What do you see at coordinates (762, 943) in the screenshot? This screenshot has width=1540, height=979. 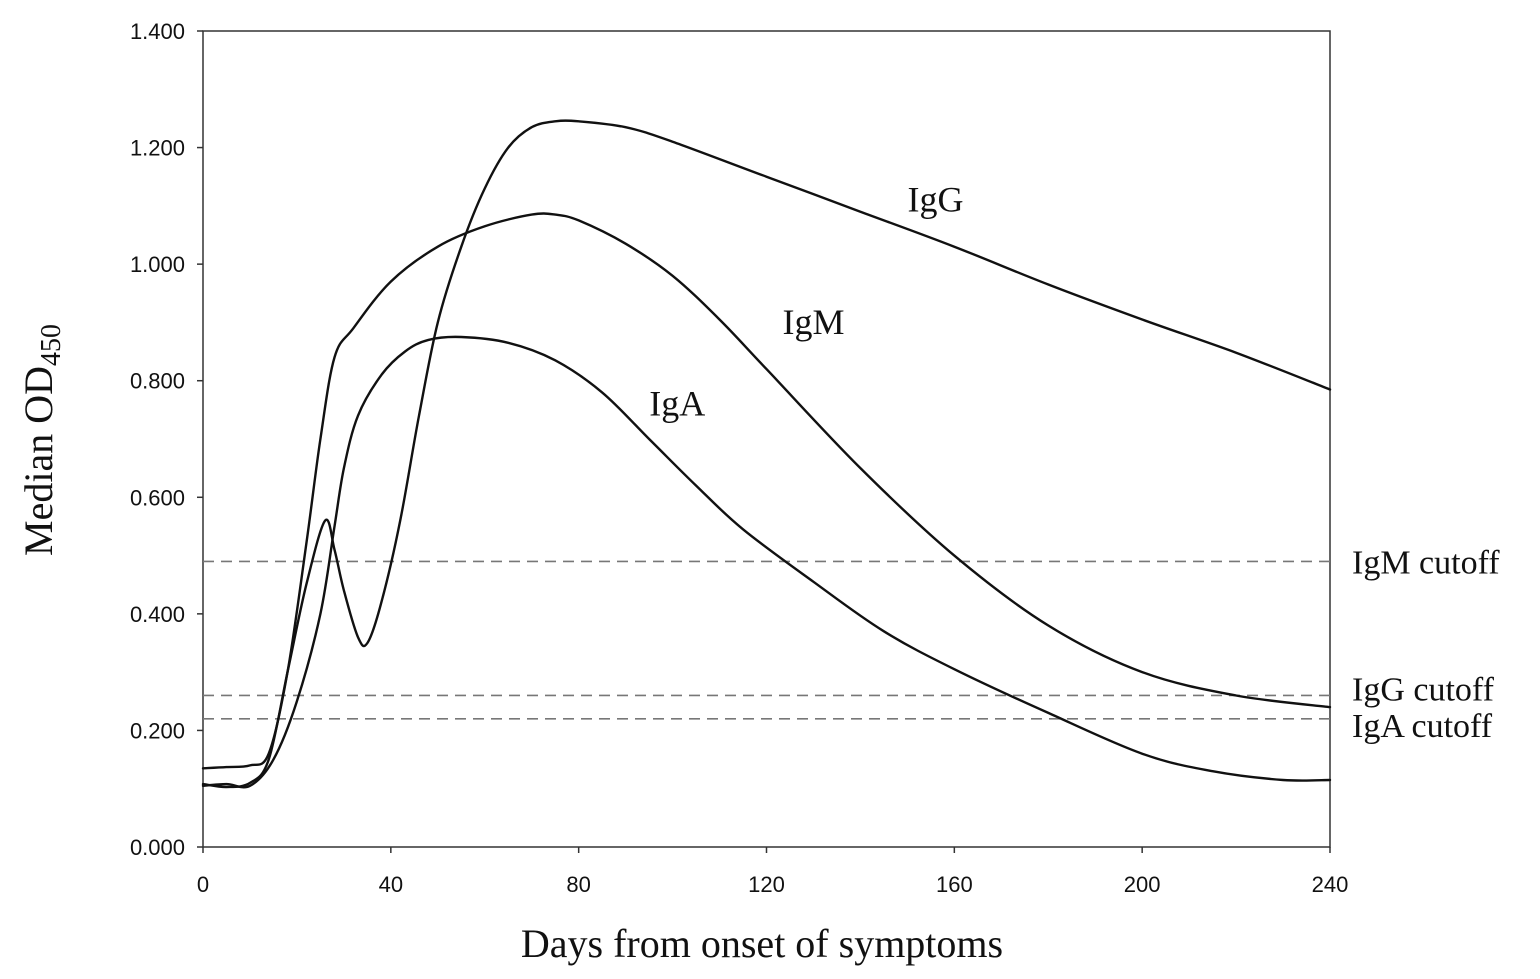 I see `x-axis-title: Days from onset of symptoms` at bounding box center [762, 943].